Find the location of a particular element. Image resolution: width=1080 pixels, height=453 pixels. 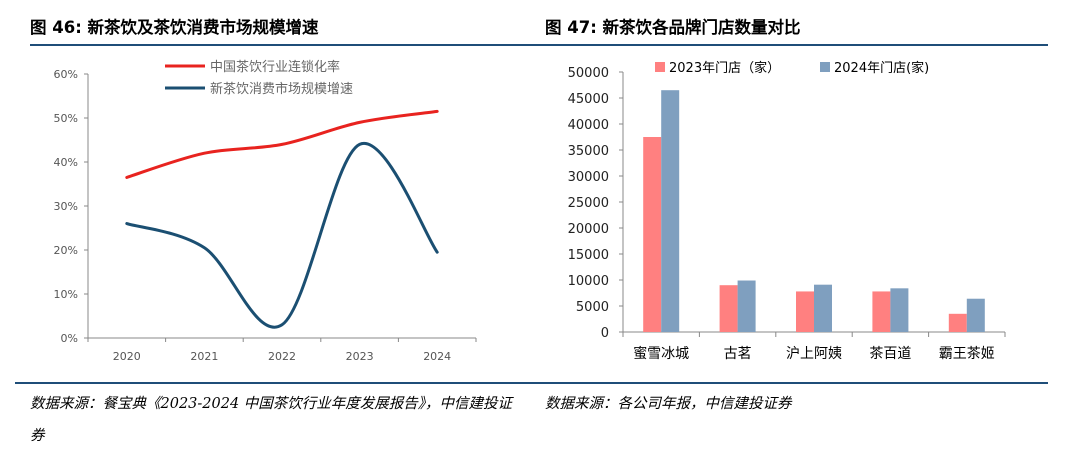

y-tick-label: 50% is located at coordinates (66, 118).